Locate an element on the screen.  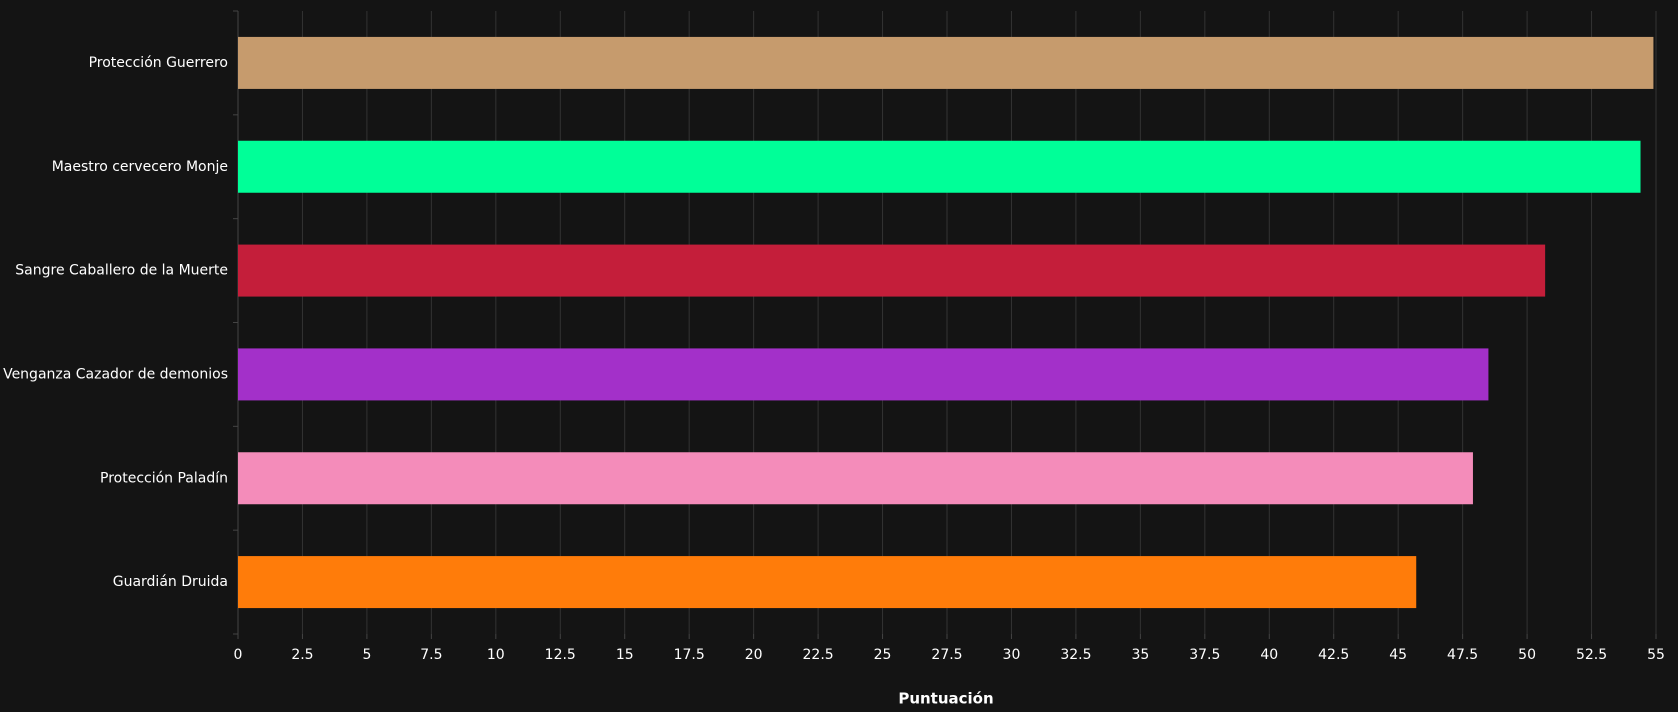
x-tick-label: 55 is located at coordinates (1656, 655).